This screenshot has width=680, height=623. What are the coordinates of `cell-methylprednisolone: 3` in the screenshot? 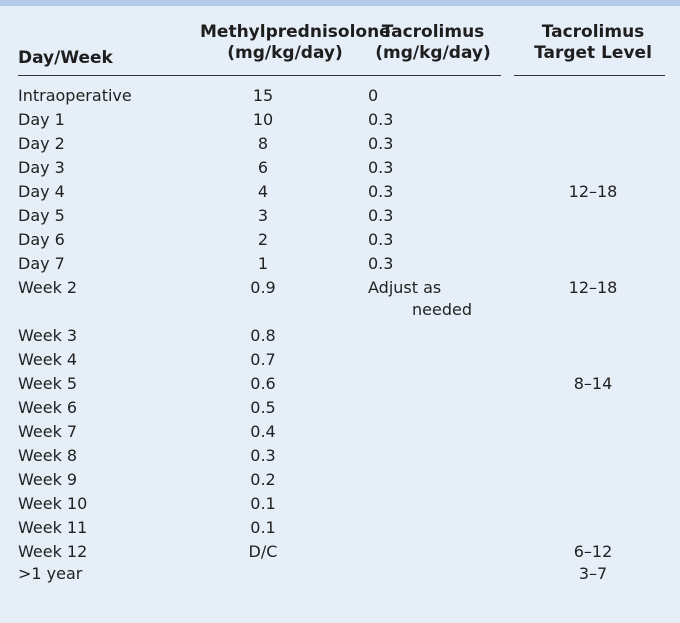 It's located at (263, 215).